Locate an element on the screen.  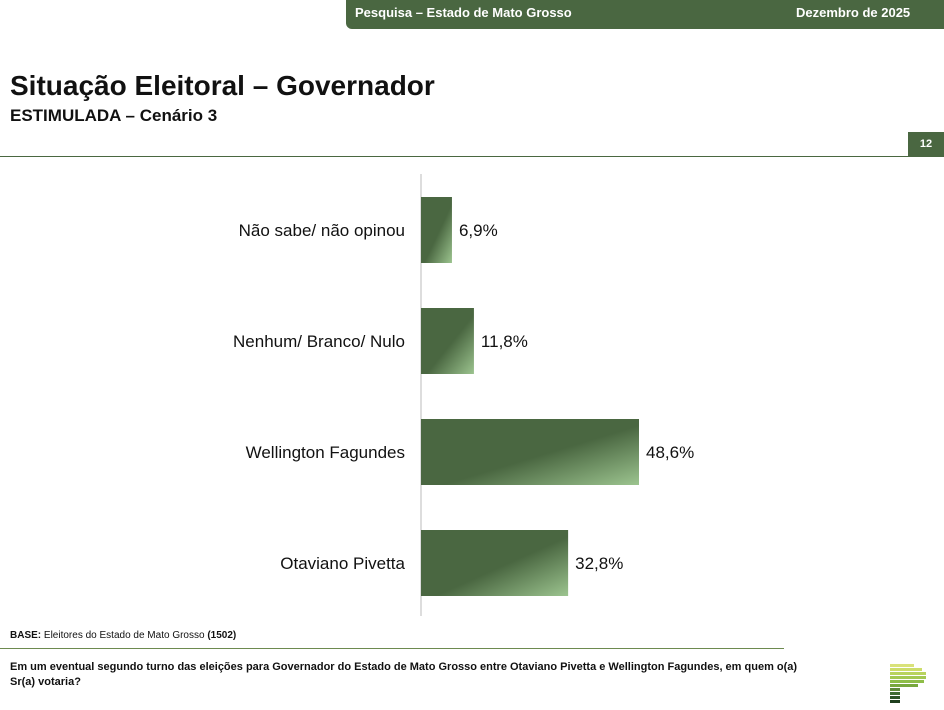
base-count: (1502) is located at coordinates (222, 635).